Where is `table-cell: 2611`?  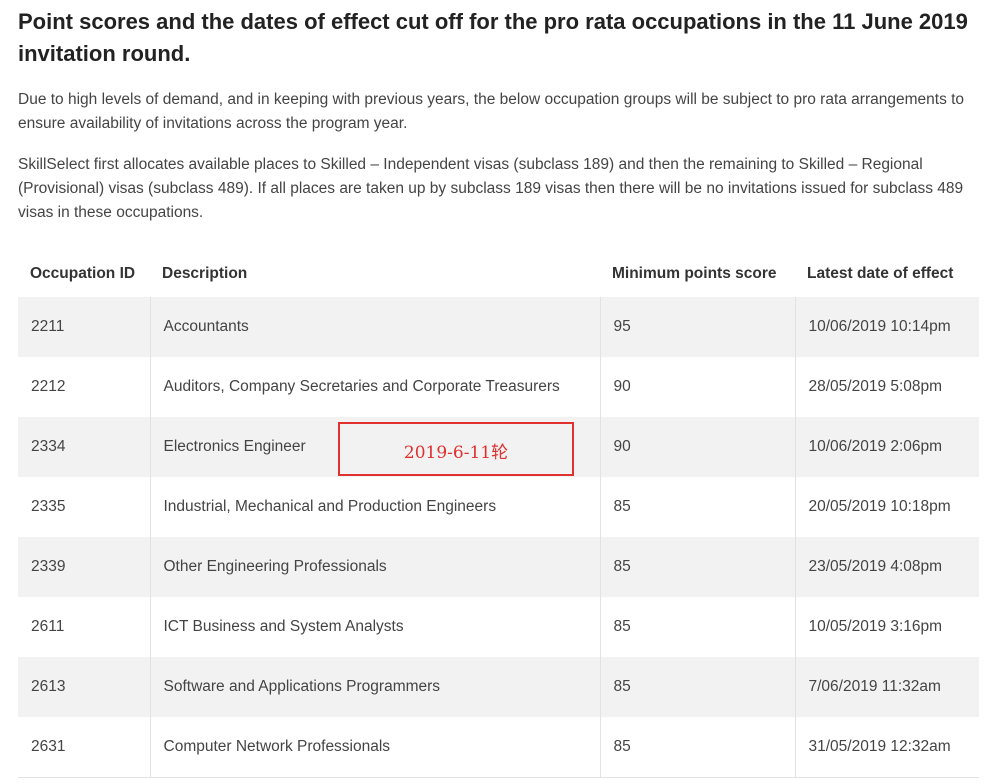 table-cell: 2611 is located at coordinates (48, 626).